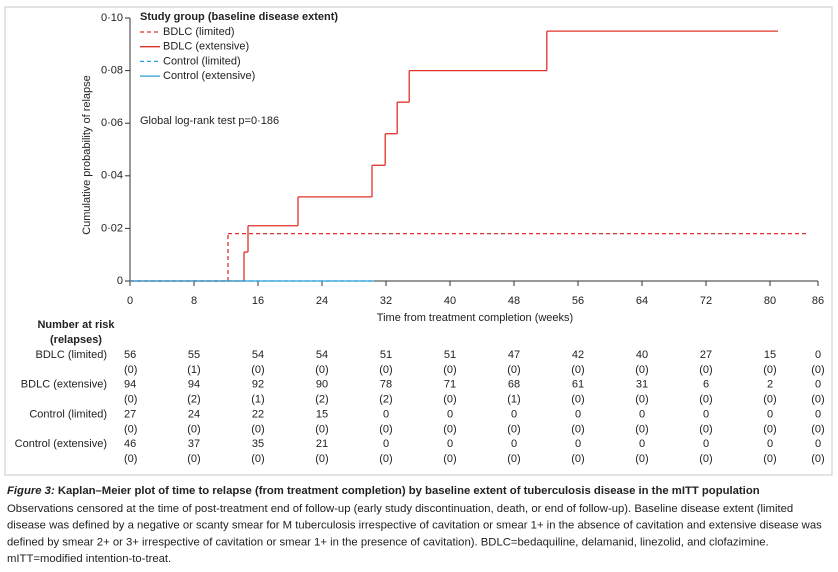  I want to click on at-risk-count: 6, so click(706, 385).